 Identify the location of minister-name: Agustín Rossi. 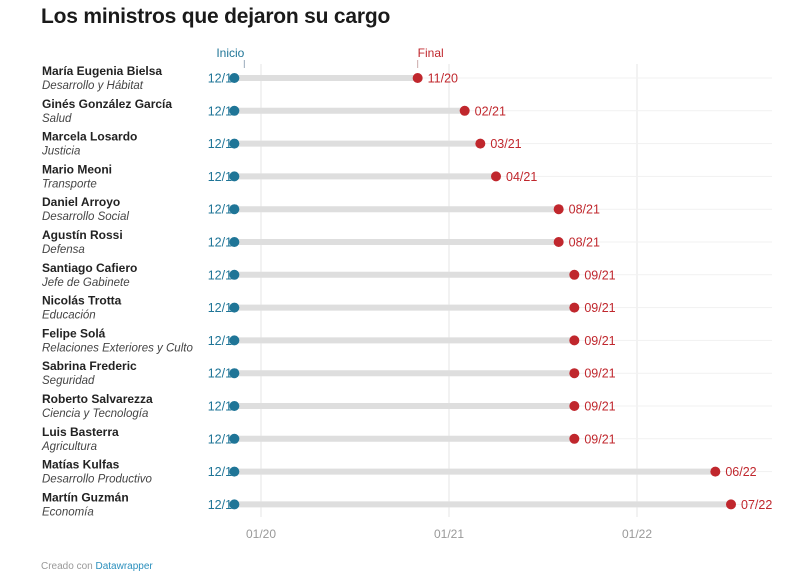
(82, 235).